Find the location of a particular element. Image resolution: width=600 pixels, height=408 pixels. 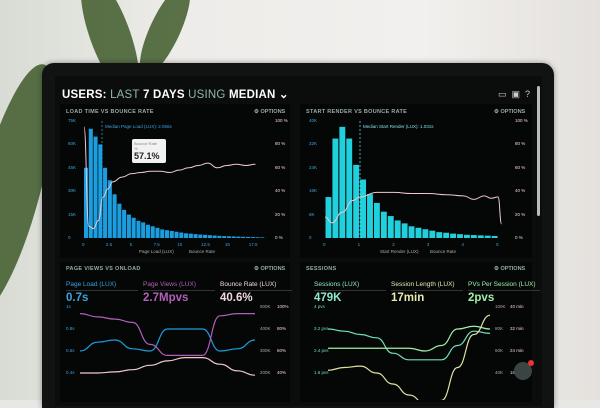

y-tick-label: 0.4s is located at coordinates (70, 372).